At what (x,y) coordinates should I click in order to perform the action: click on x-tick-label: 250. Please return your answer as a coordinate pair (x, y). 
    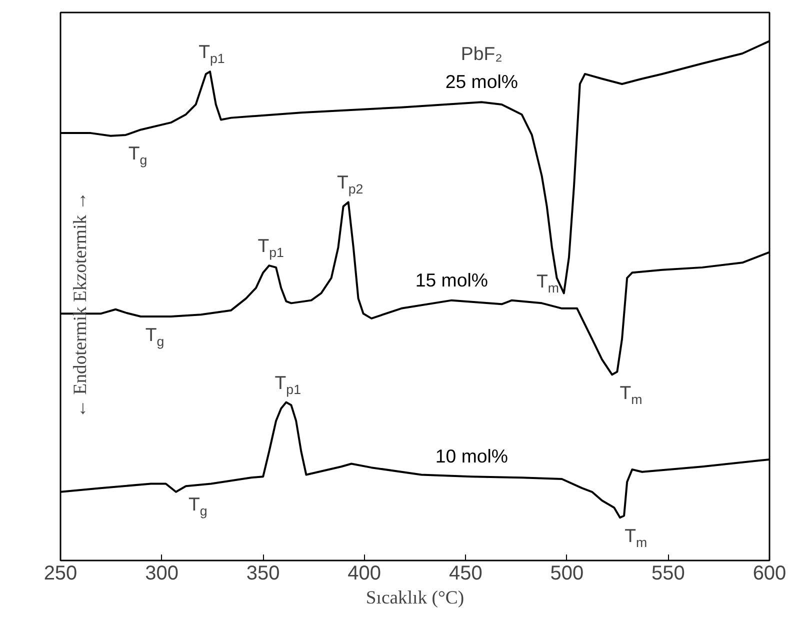
    Looking at the image, I should click on (61, 573).